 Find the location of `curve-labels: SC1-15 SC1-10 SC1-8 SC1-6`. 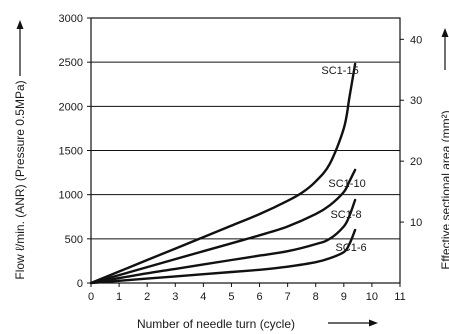

curve-labels: SC1-15 SC1-10 SC1-8 SC1-6 is located at coordinates (343, 159).